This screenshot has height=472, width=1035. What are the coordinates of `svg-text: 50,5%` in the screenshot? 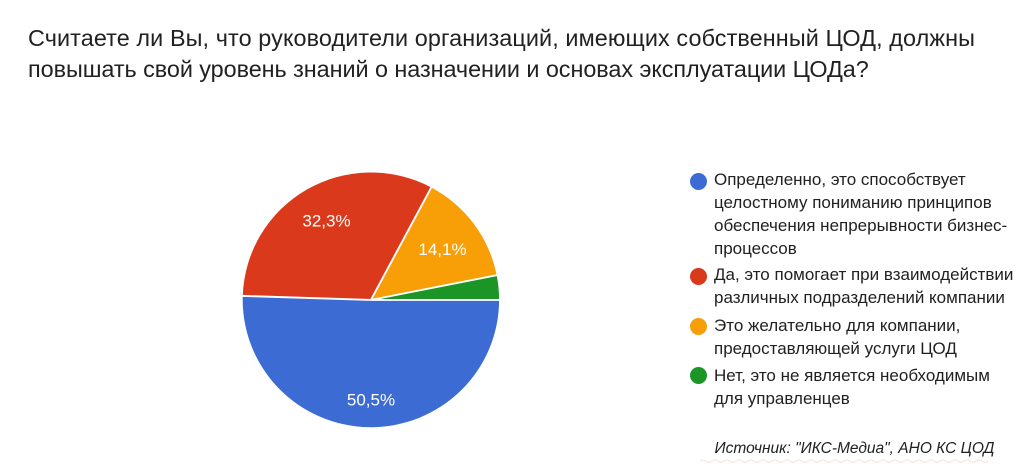 It's located at (371, 399).